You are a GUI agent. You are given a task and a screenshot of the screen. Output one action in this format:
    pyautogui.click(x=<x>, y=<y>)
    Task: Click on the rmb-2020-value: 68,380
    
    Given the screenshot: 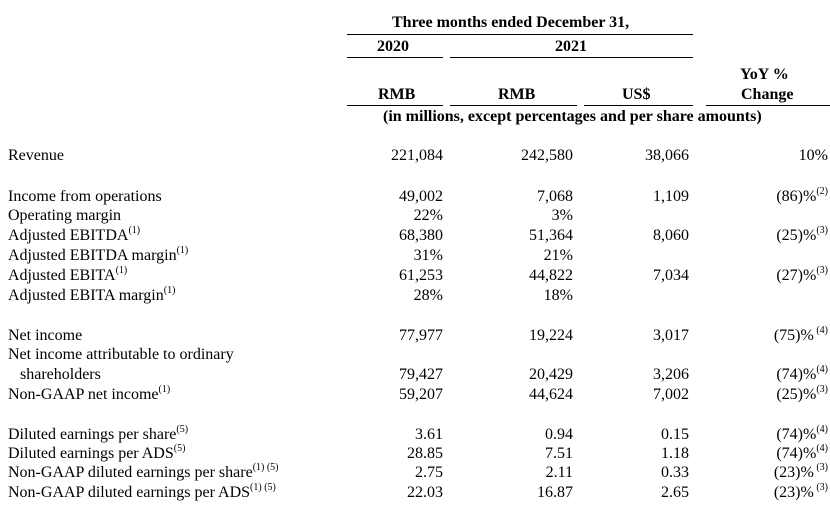 What is the action you would take?
    pyautogui.click(x=421, y=235)
    